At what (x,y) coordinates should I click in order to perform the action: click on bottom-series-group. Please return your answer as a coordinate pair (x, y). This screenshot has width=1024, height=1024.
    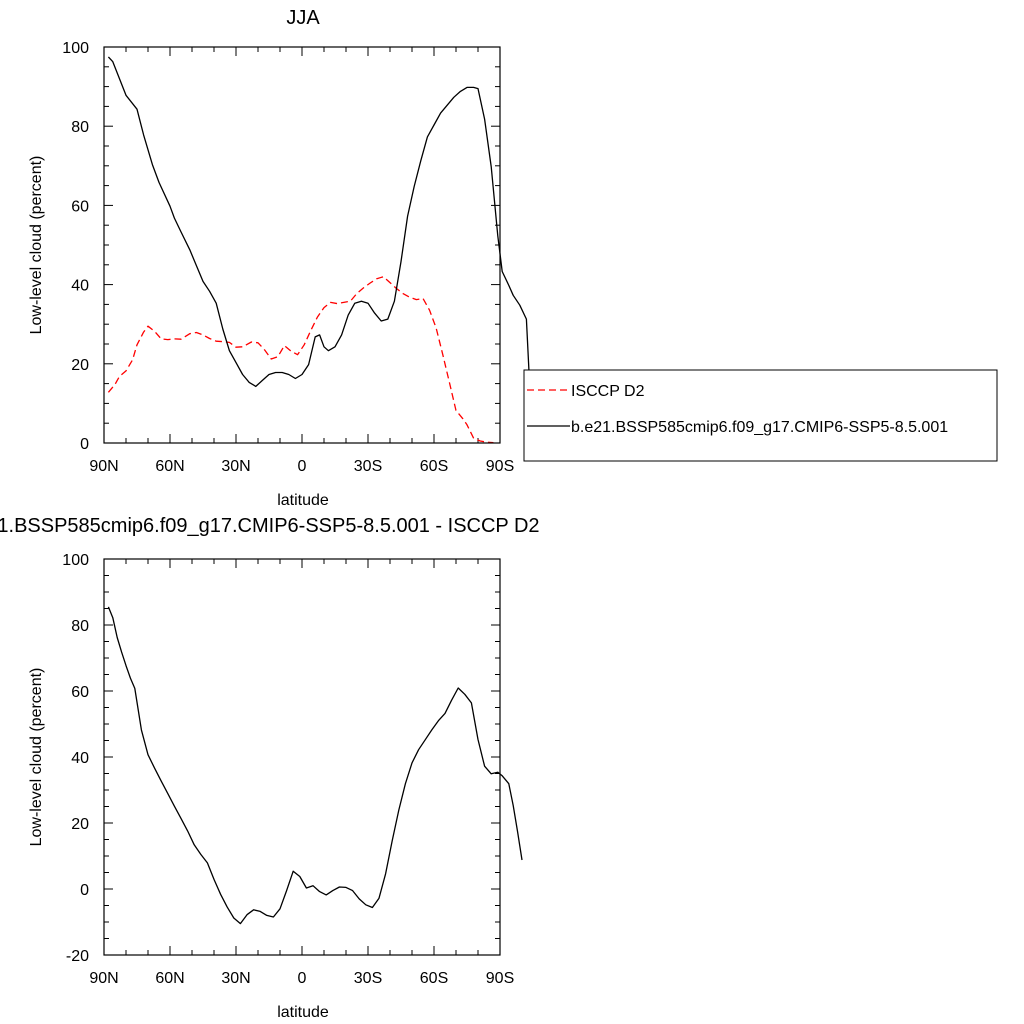
    Looking at the image, I should click on (315, 765).